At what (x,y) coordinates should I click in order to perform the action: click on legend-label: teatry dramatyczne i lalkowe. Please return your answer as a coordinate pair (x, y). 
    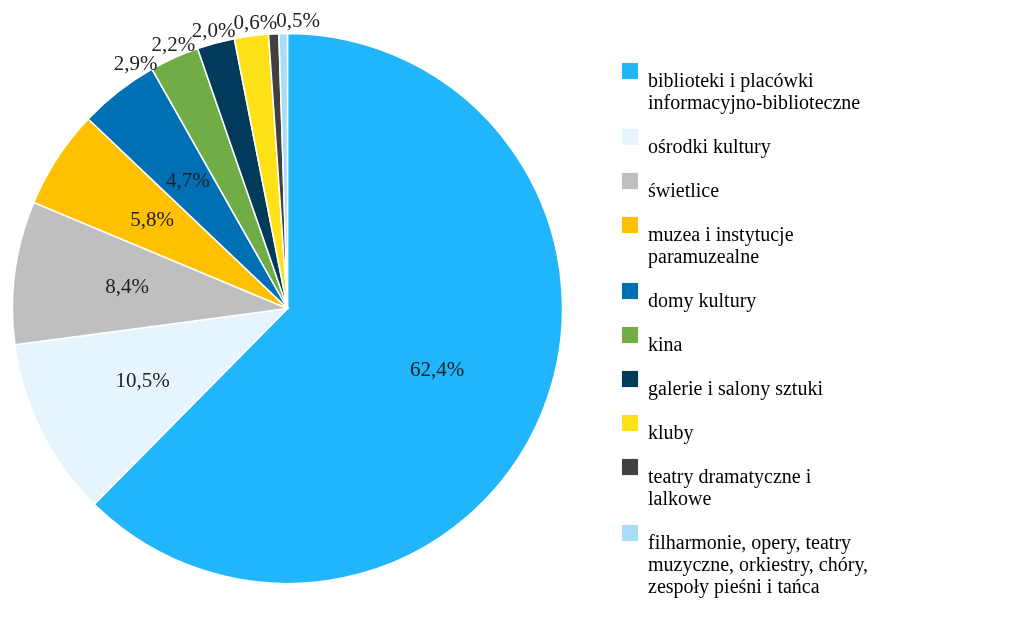
    Looking at the image, I should click on (730, 487).